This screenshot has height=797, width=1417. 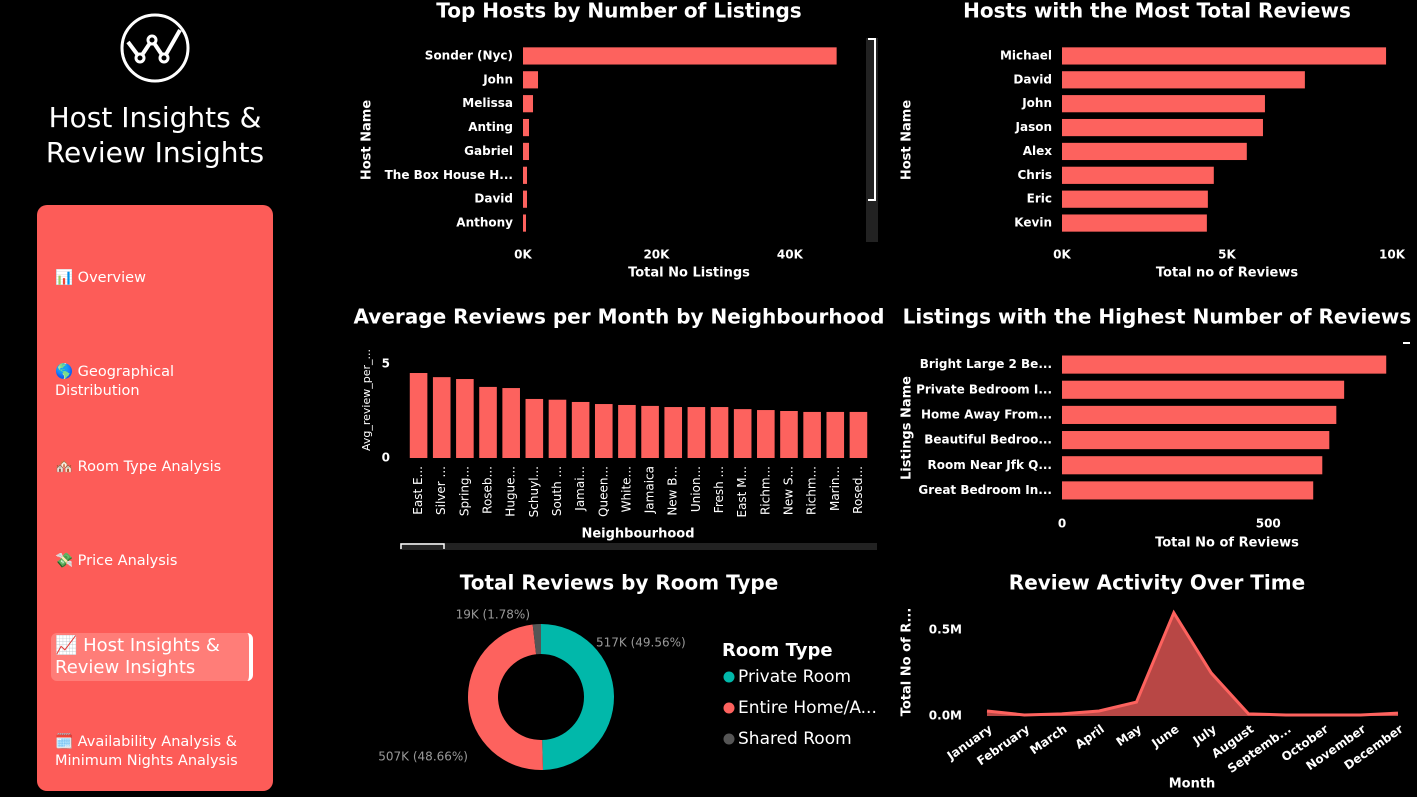 I want to click on chart-title: Review Activity Over Time, so click(x=1157, y=583).